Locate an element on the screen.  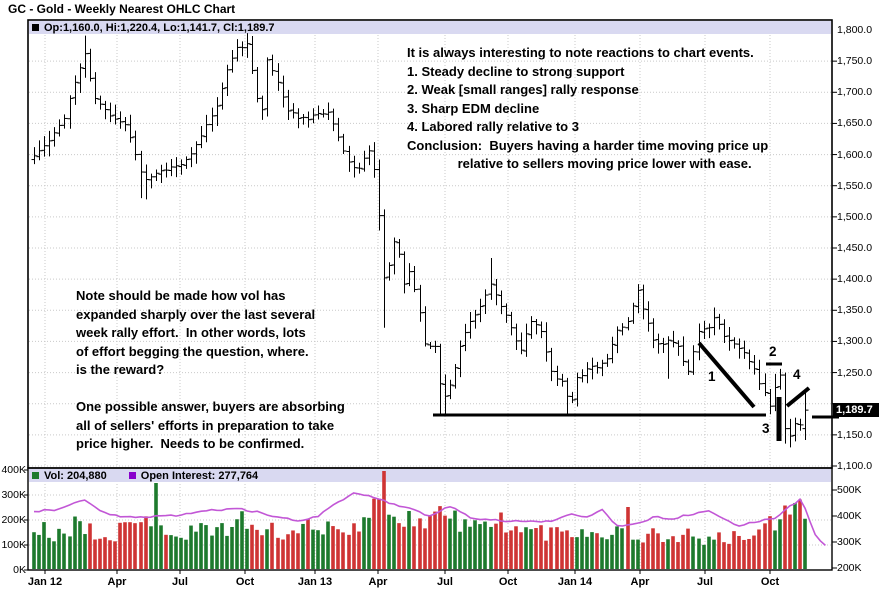
open-interest-series-swatch-icon is located at coordinates (132, 475).